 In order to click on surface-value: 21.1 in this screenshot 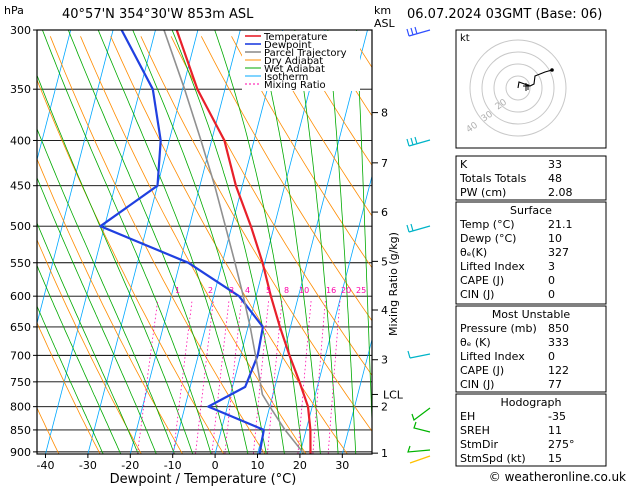, I will do `click(560, 224)`.